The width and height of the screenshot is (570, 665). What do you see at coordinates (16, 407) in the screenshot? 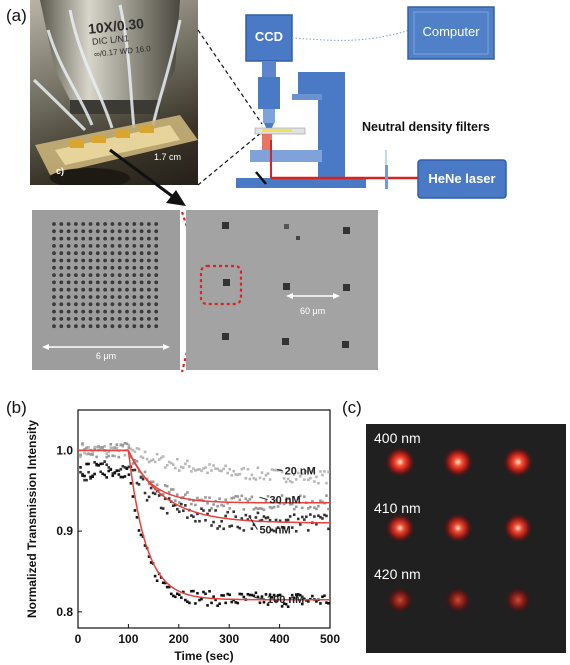
I see `panel-label-b: (b)` at bounding box center [16, 407].